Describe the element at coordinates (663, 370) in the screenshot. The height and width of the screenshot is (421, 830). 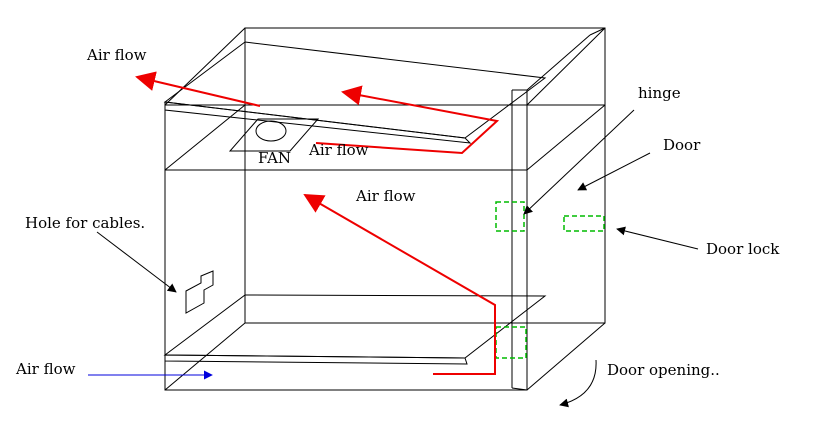
I see `door-opening-label: Door opening..` at that location.